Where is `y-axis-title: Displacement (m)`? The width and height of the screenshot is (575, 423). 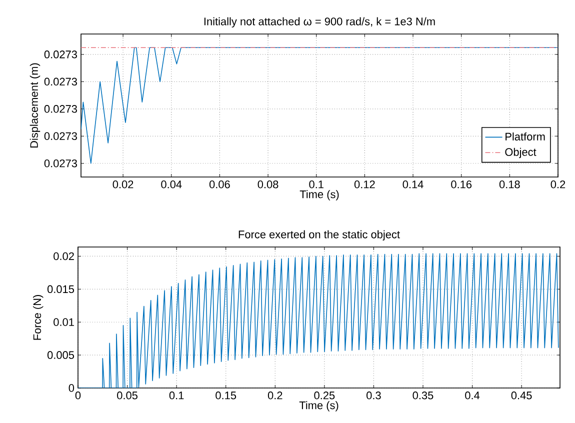
y-axis-title: Displacement (m) is located at coordinates (35, 105).